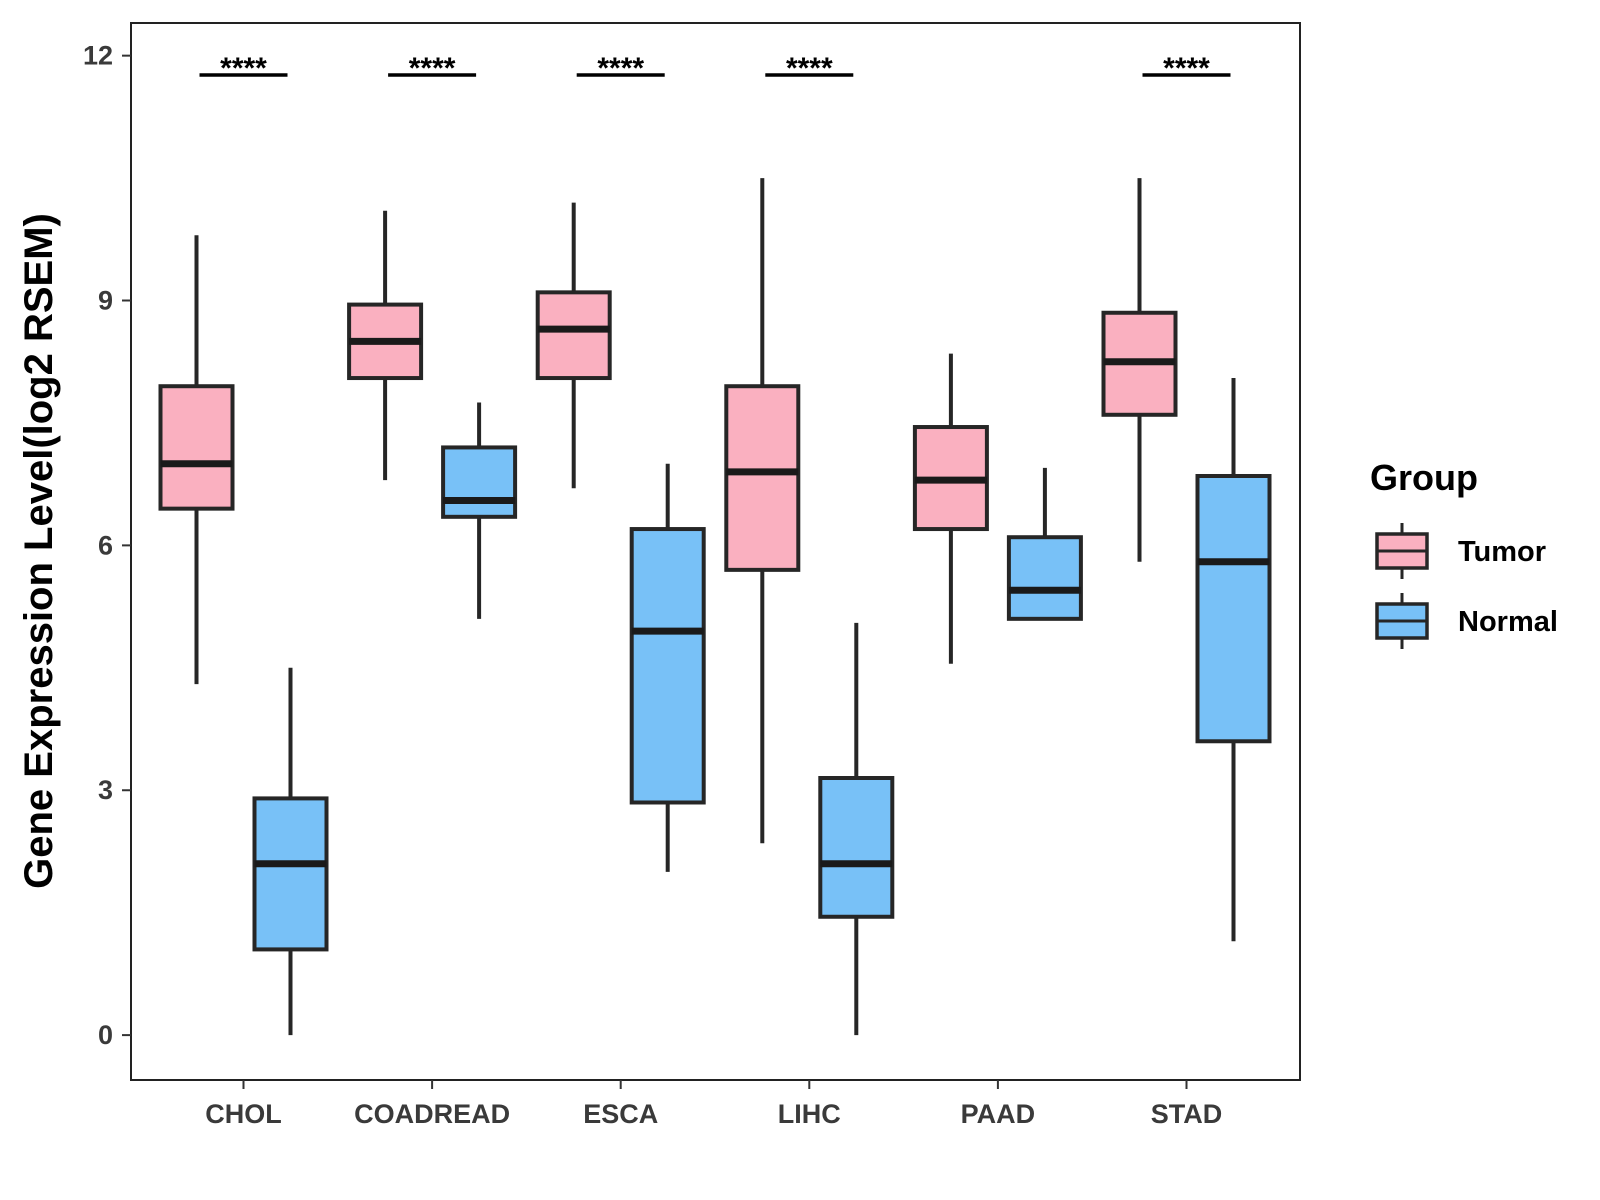  What do you see at coordinates (1508, 622) in the screenshot?
I see `legend-label: Normal` at bounding box center [1508, 622].